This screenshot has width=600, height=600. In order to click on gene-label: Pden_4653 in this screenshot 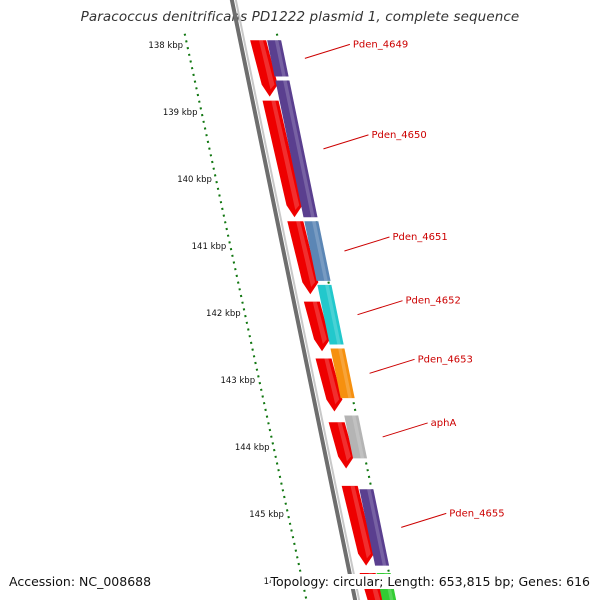, I will do `click(445, 359)`.